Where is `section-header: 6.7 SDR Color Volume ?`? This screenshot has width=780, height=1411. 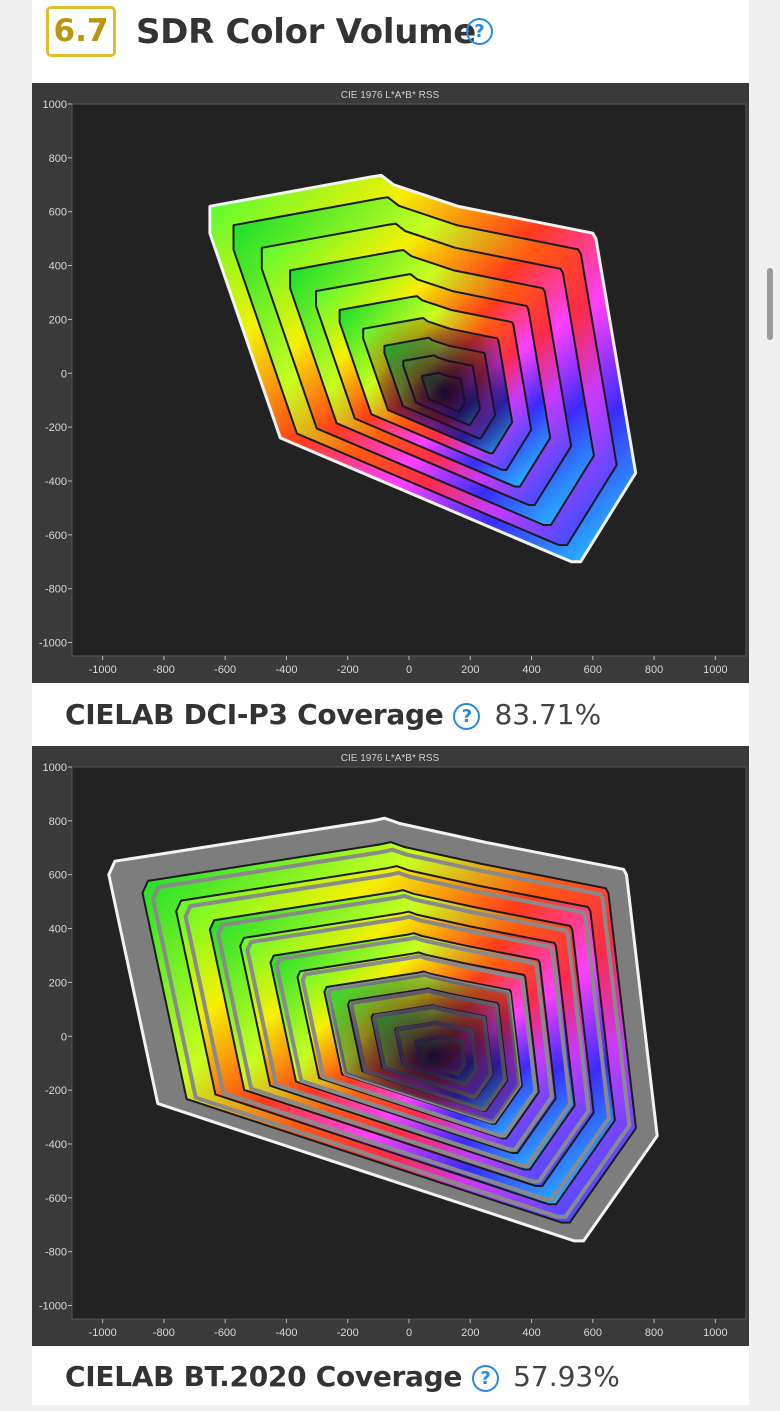 section-header: 6.7 SDR Color Volume ? is located at coordinates (390, 41).